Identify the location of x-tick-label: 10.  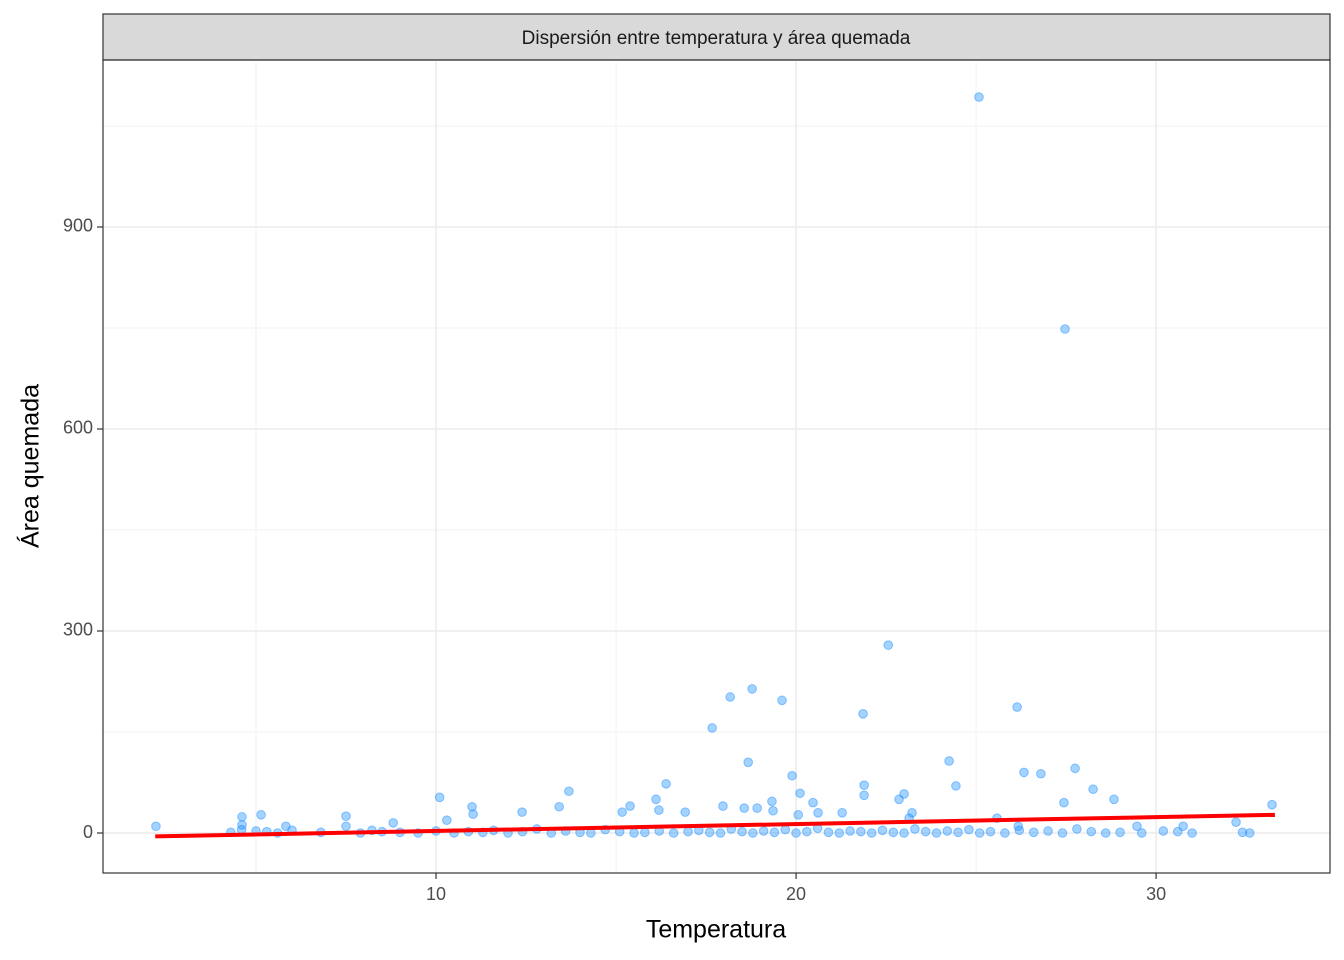
(436, 894).